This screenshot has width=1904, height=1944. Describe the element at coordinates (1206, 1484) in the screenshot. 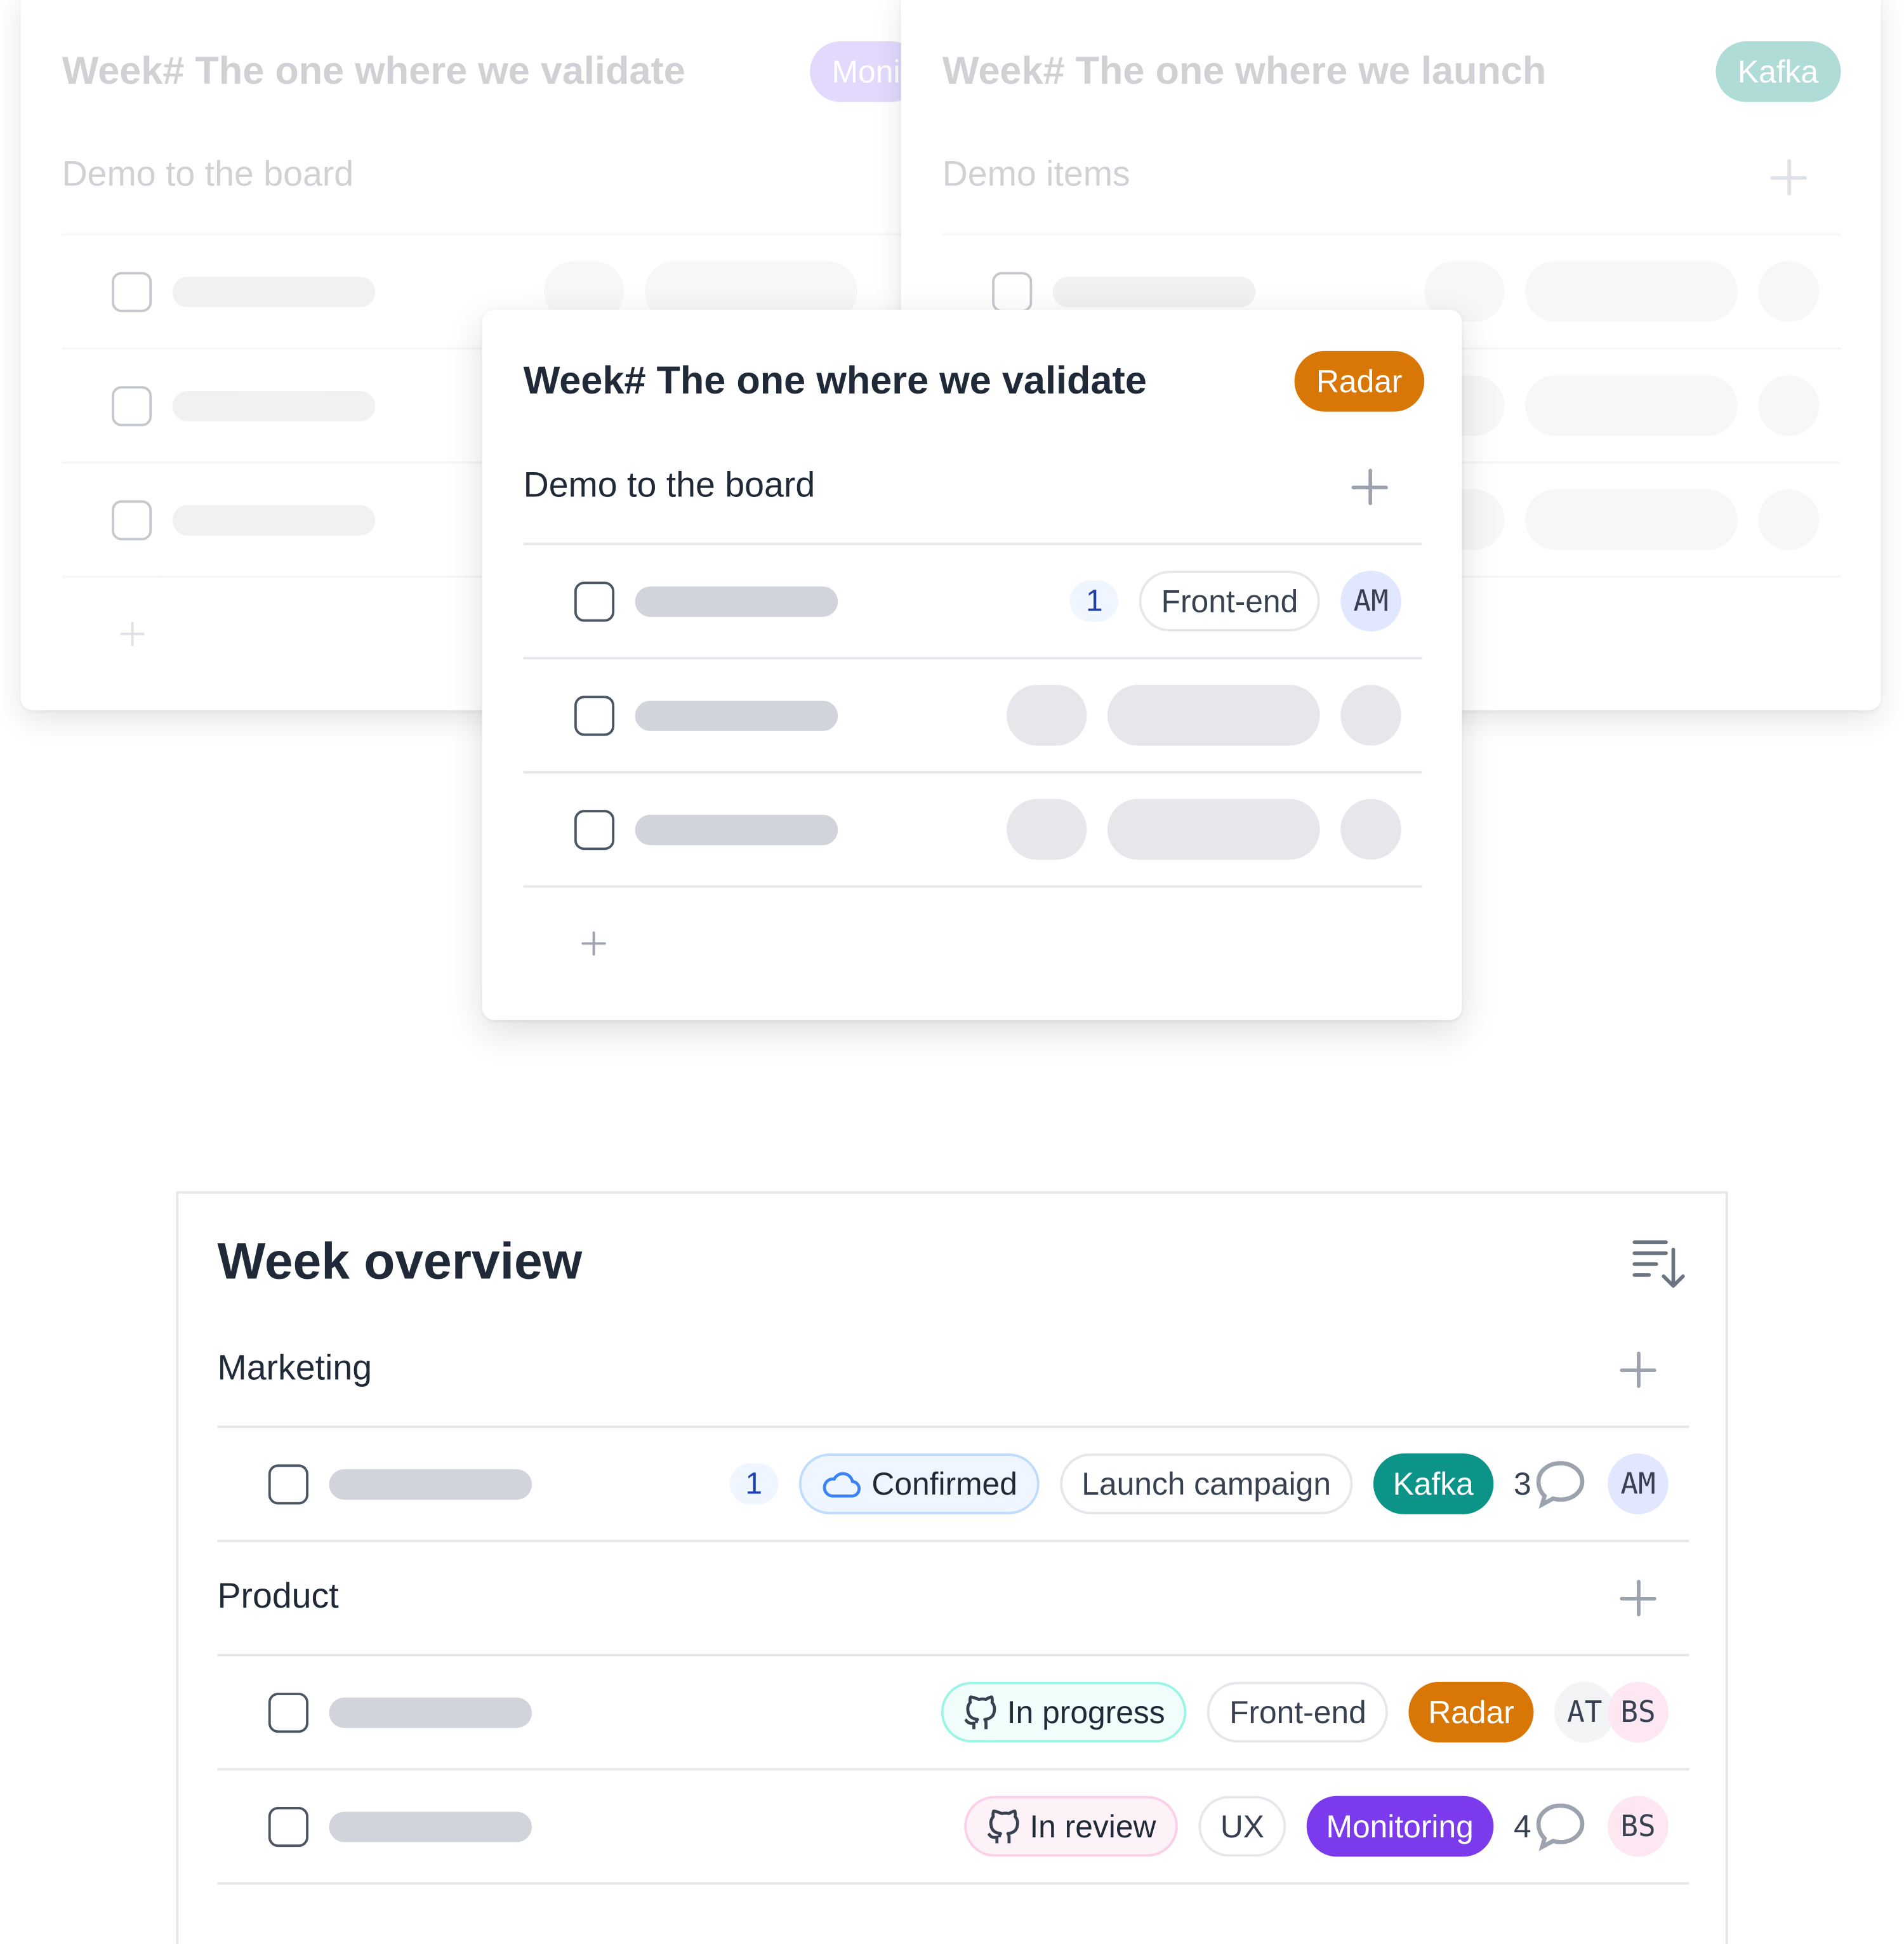

I see `tag-pill: Launch campaign` at that location.